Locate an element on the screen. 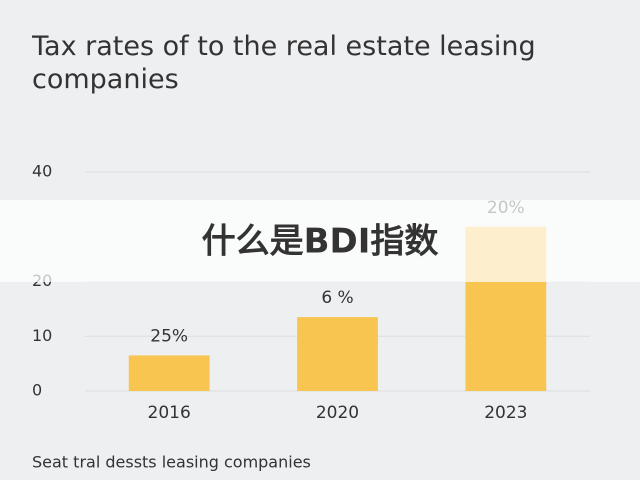  x-tick-label: 2016 is located at coordinates (169, 413).